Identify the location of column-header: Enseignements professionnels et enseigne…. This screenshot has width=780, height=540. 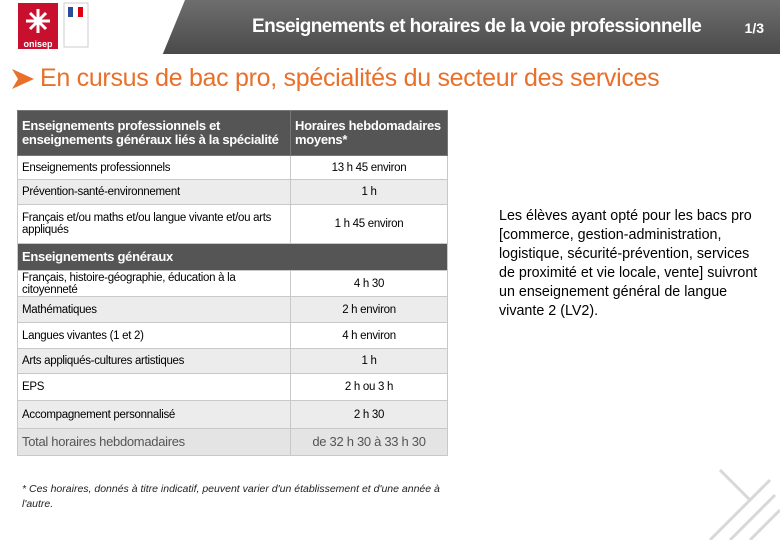
(154, 133).